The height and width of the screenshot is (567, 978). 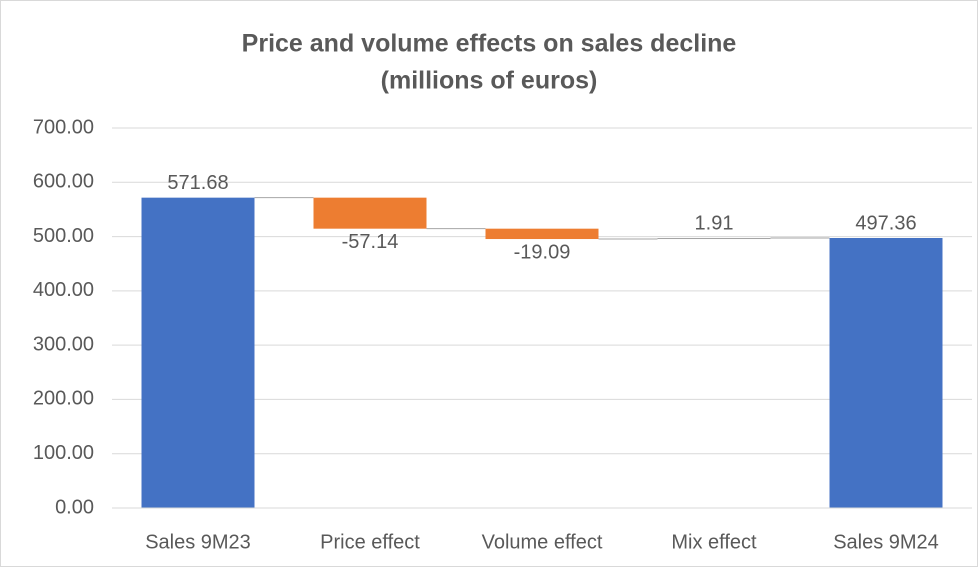 I want to click on y-tick-label: 700.00, so click(x=63, y=127).